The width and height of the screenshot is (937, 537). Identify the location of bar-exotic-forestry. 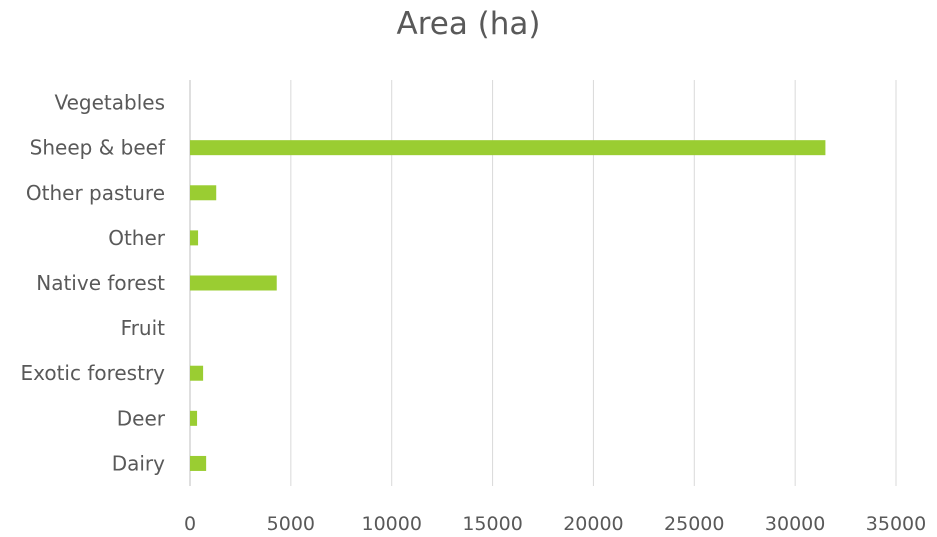
(197, 373).